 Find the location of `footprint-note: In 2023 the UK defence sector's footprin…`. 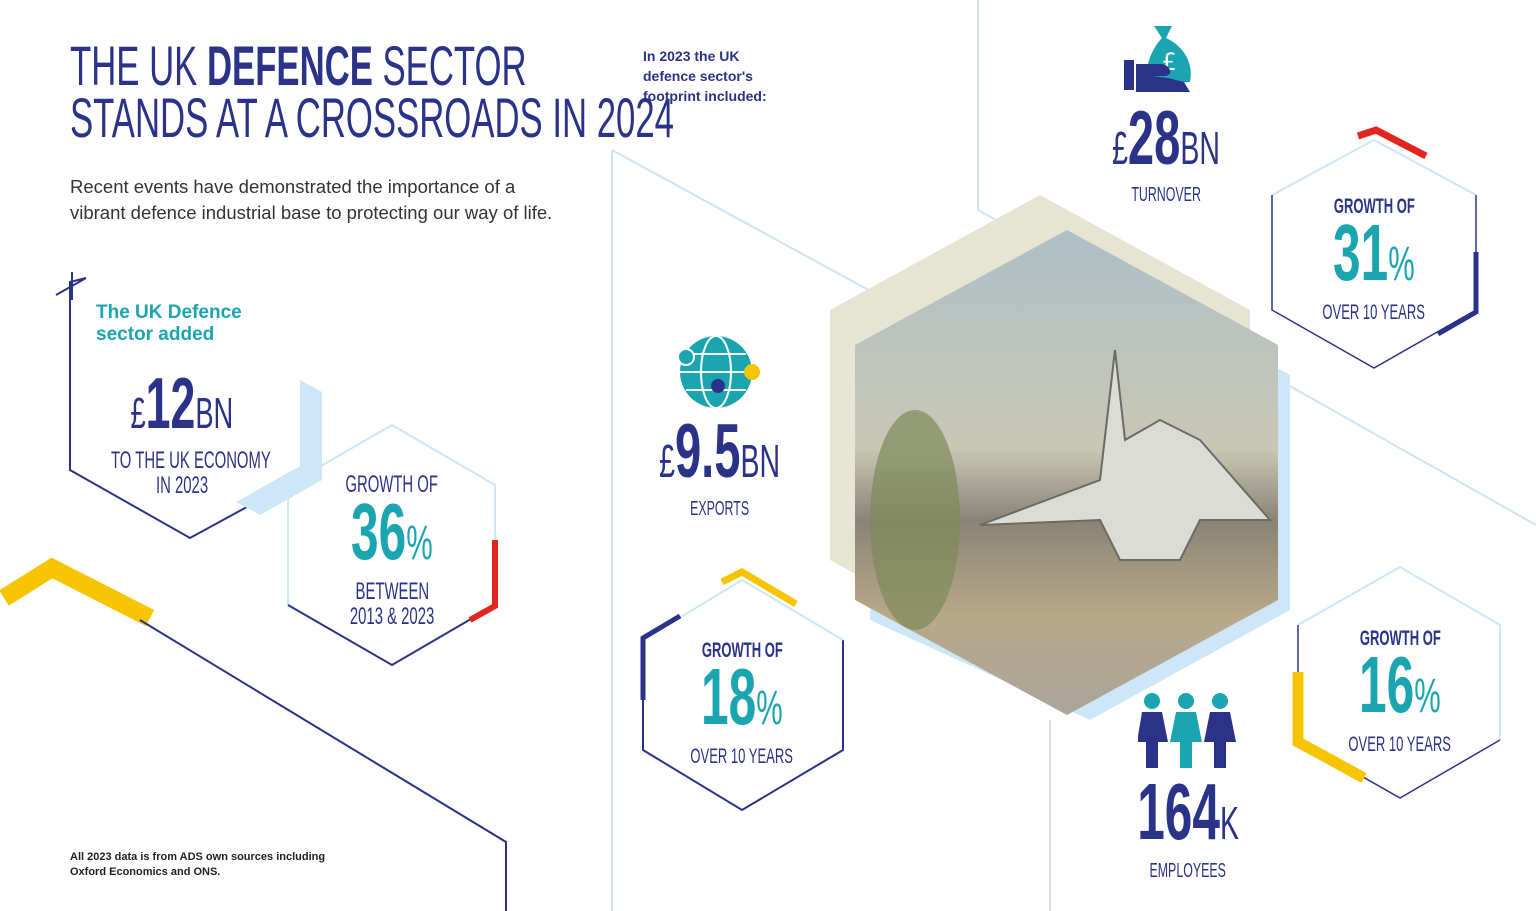

footprint-note: In 2023 the UK defence sector's footprin… is located at coordinates (705, 76).